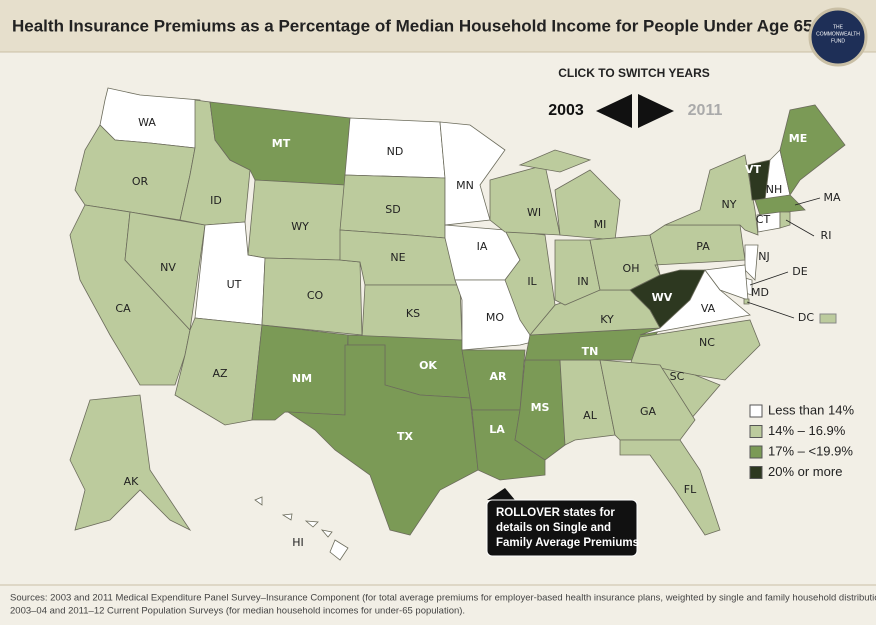  What do you see at coordinates (281, 143) in the screenshot?
I see `state-label: MT` at bounding box center [281, 143].